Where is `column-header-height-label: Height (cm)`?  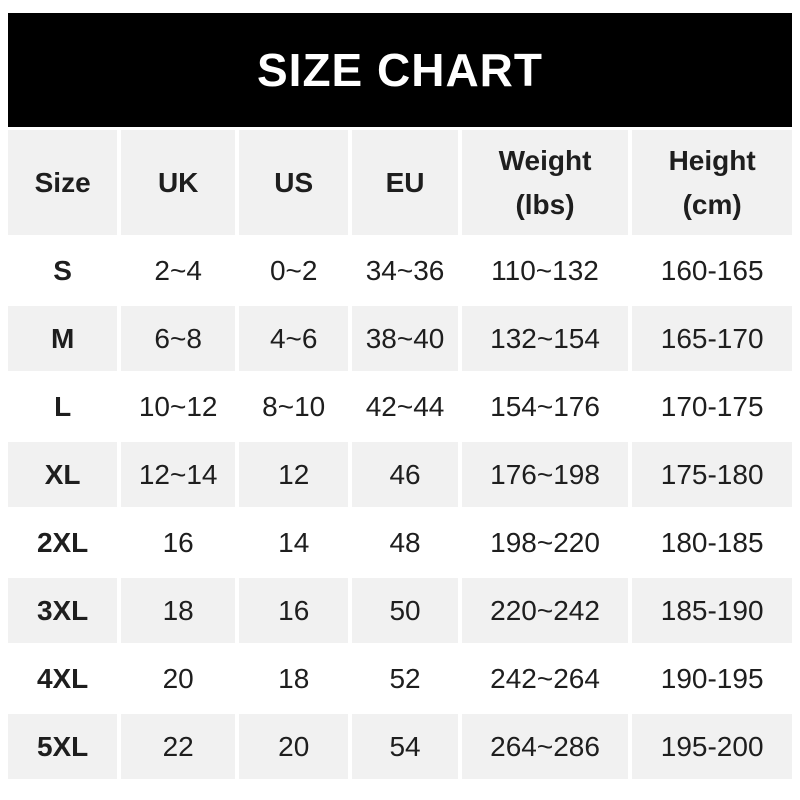
column-header-height-label: Height (cm) is located at coordinates (712, 182).